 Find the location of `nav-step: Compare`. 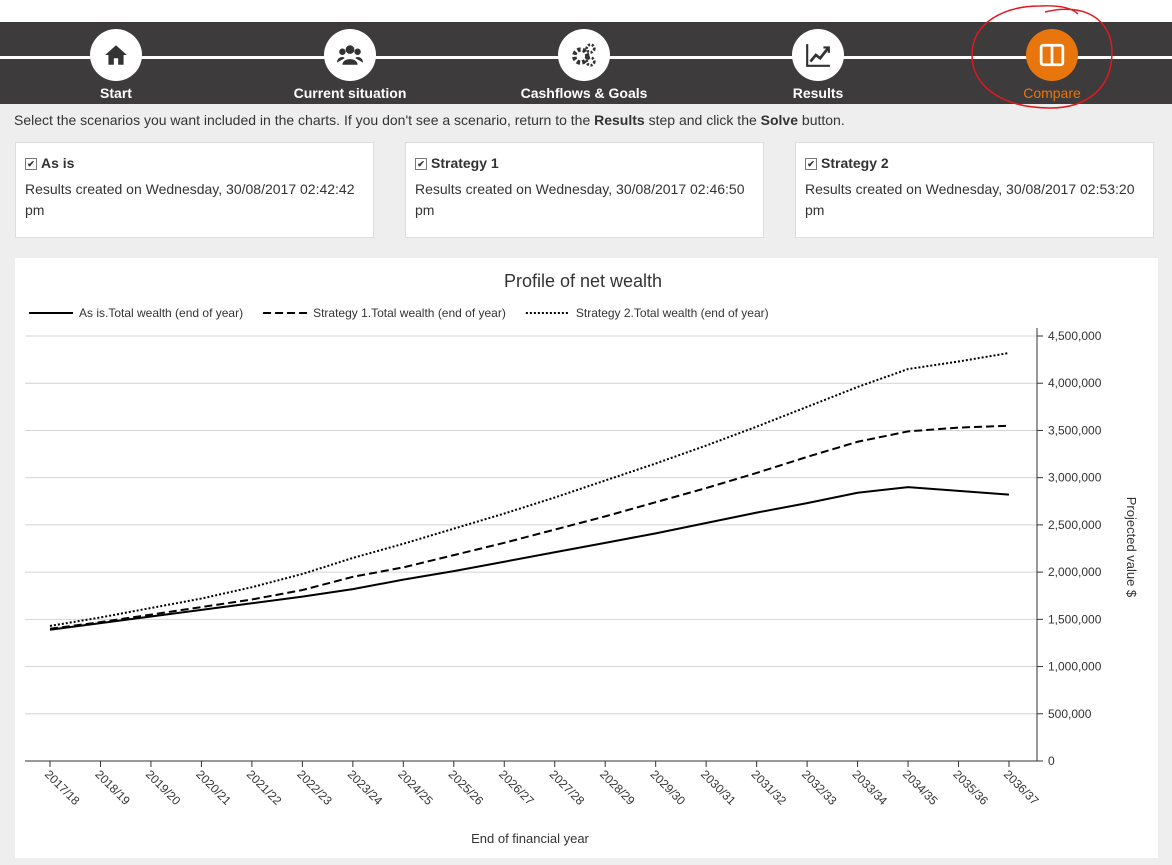

nav-step: Compare is located at coordinates (1052, 65).